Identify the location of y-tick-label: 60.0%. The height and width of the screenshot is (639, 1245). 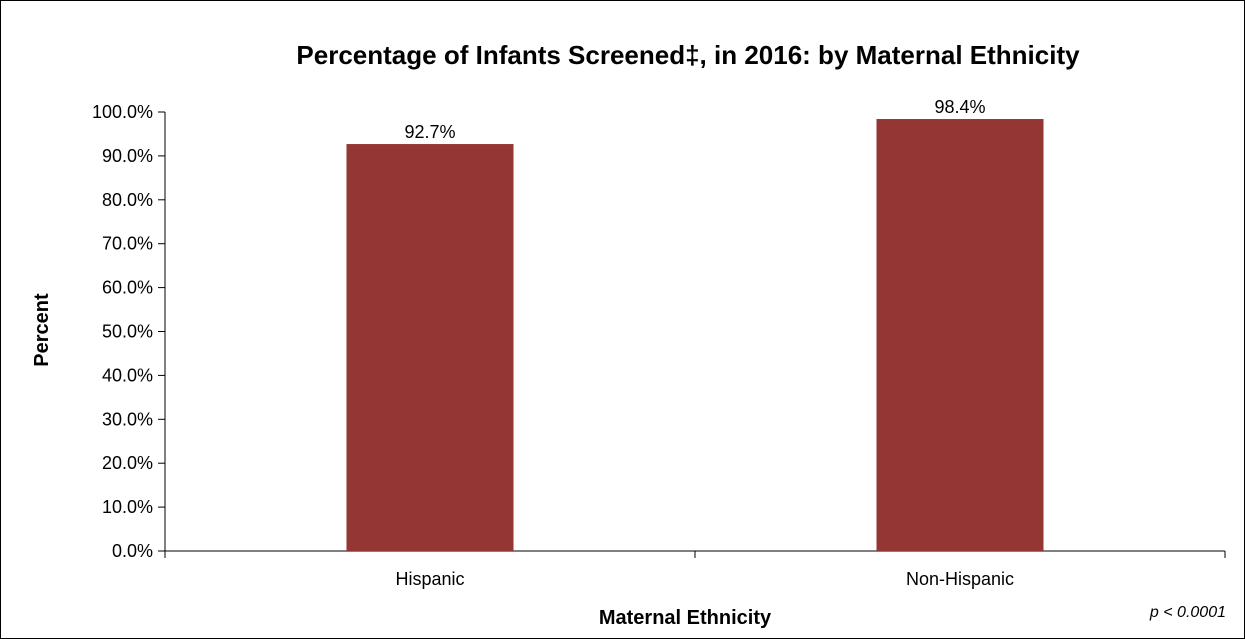
(127, 288).